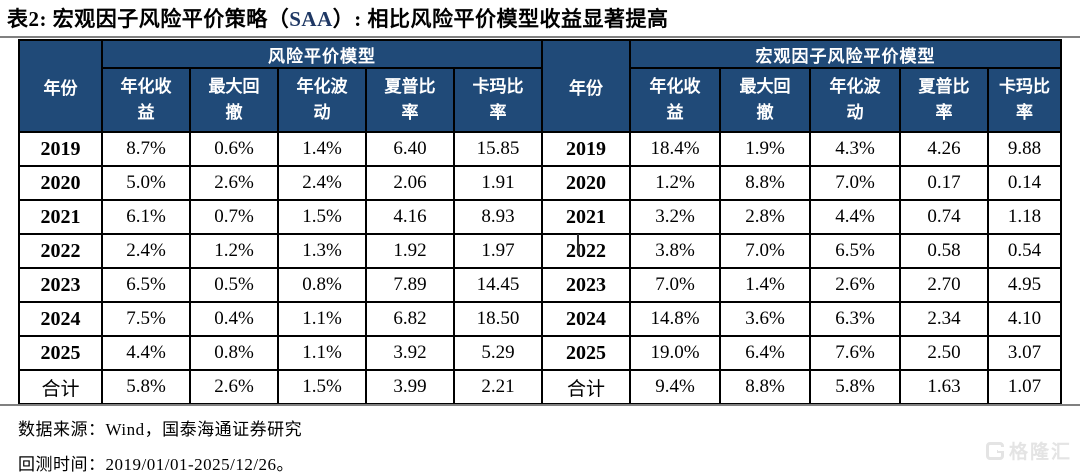 This screenshot has height=475, width=1080. I want to click on col-header-calmar-ratio-right: 卡玛比 率, so click(1024, 100).